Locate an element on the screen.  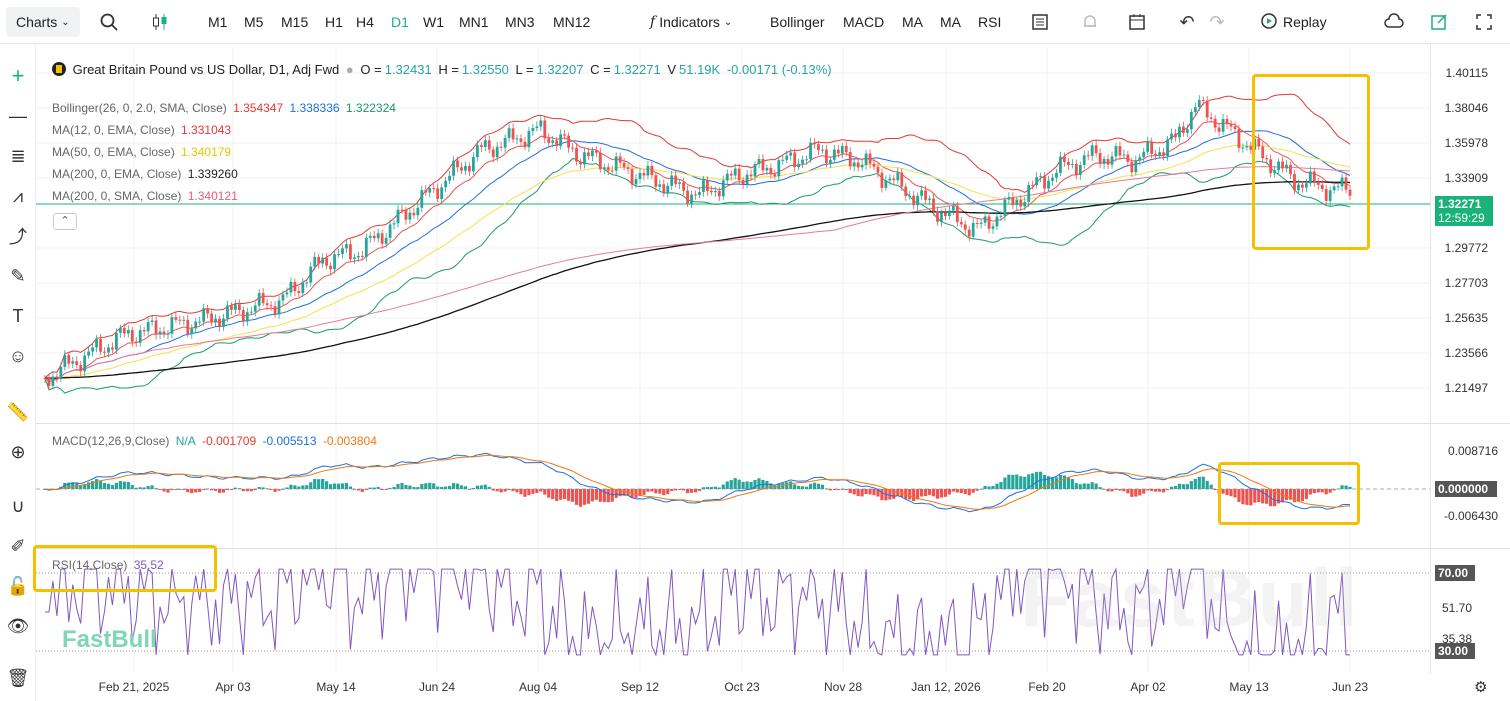
projection-icon: ⤴ is located at coordinates (18, 237).